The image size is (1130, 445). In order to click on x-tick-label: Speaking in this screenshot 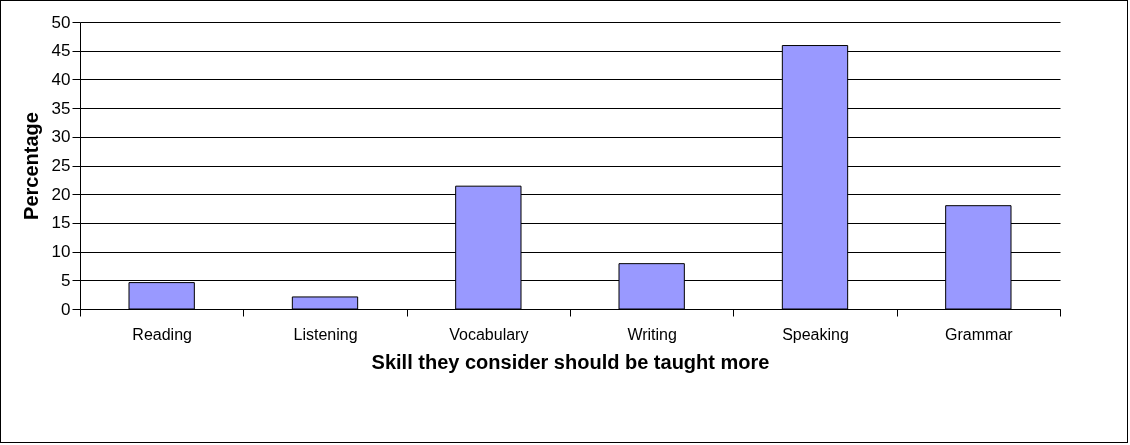, I will do `click(815, 334)`.